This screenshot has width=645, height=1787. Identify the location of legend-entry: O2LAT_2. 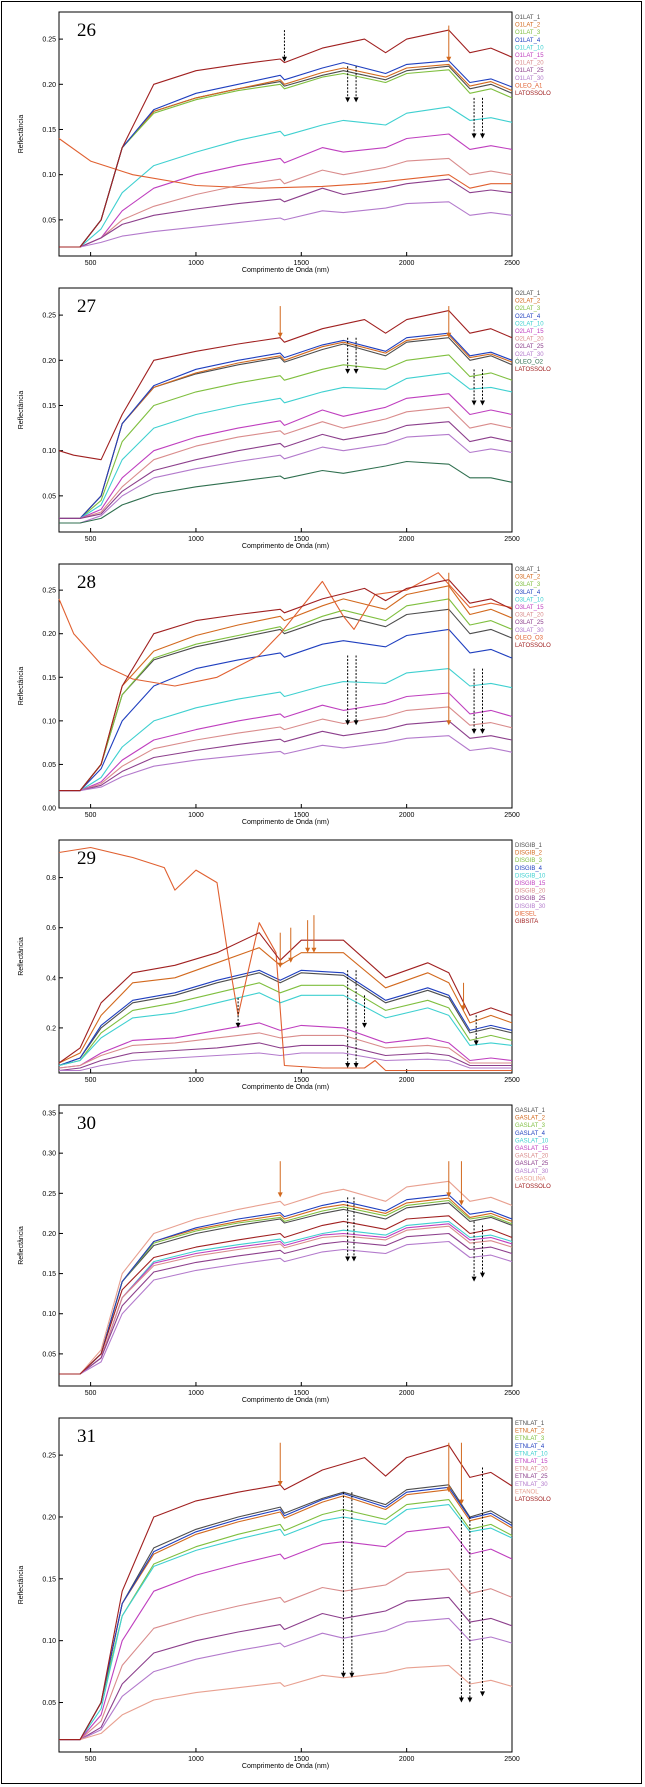
(528, 302).